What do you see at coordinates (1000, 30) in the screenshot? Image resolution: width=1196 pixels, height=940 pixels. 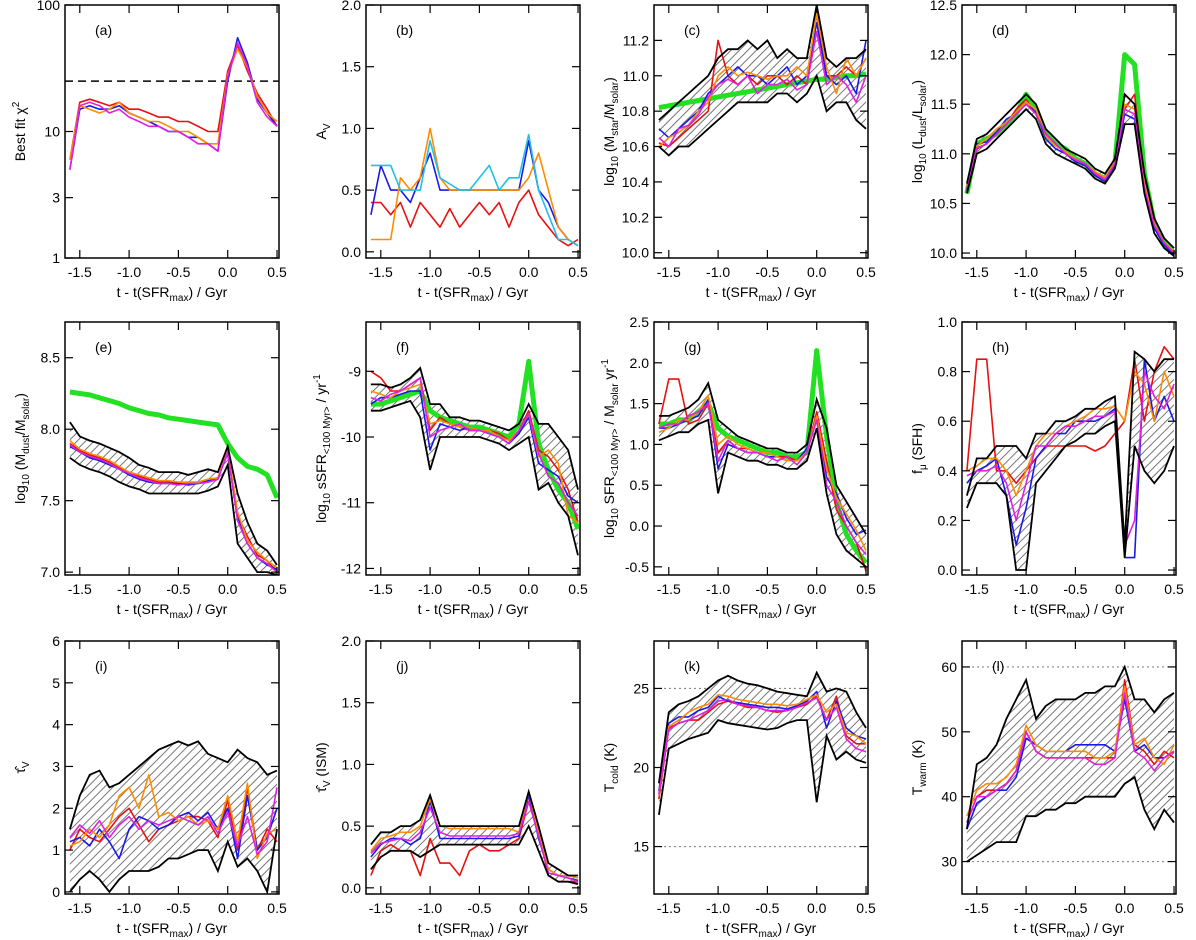 I see `panel-label: (d)` at bounding box center [1000, 30].